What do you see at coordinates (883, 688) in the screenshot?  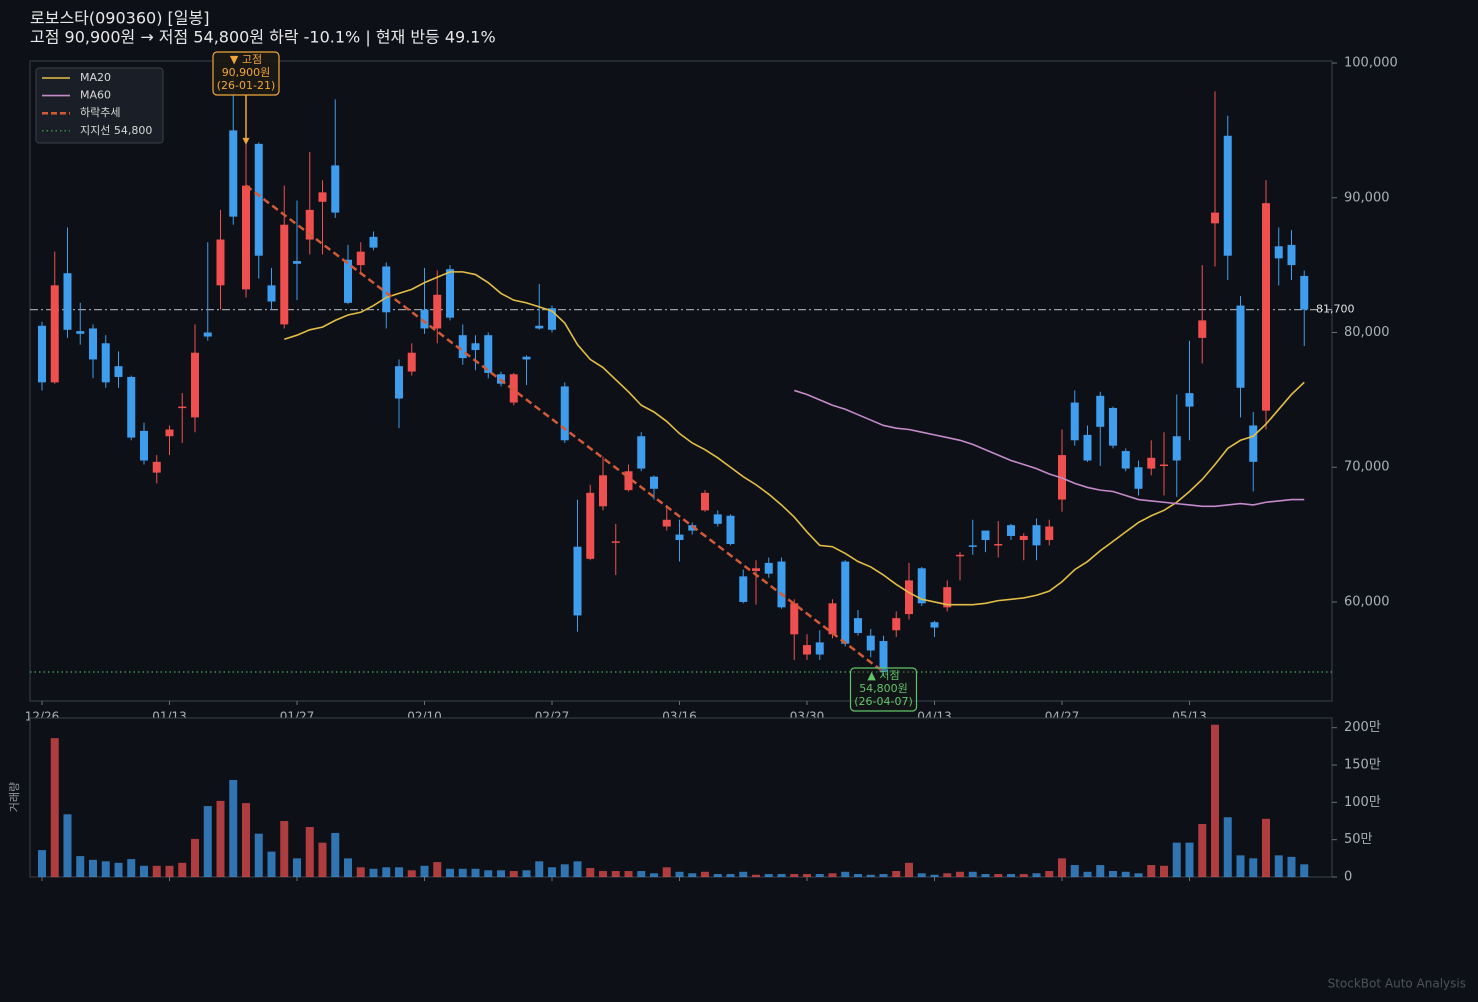 I see `annotation-text: 54,800원` at bounding box center [883, 688].